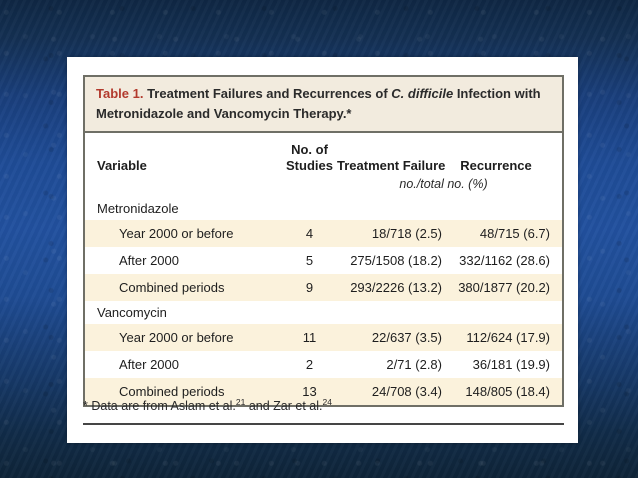  I want to click on group-label: Vancomycin, so click(132, 312).